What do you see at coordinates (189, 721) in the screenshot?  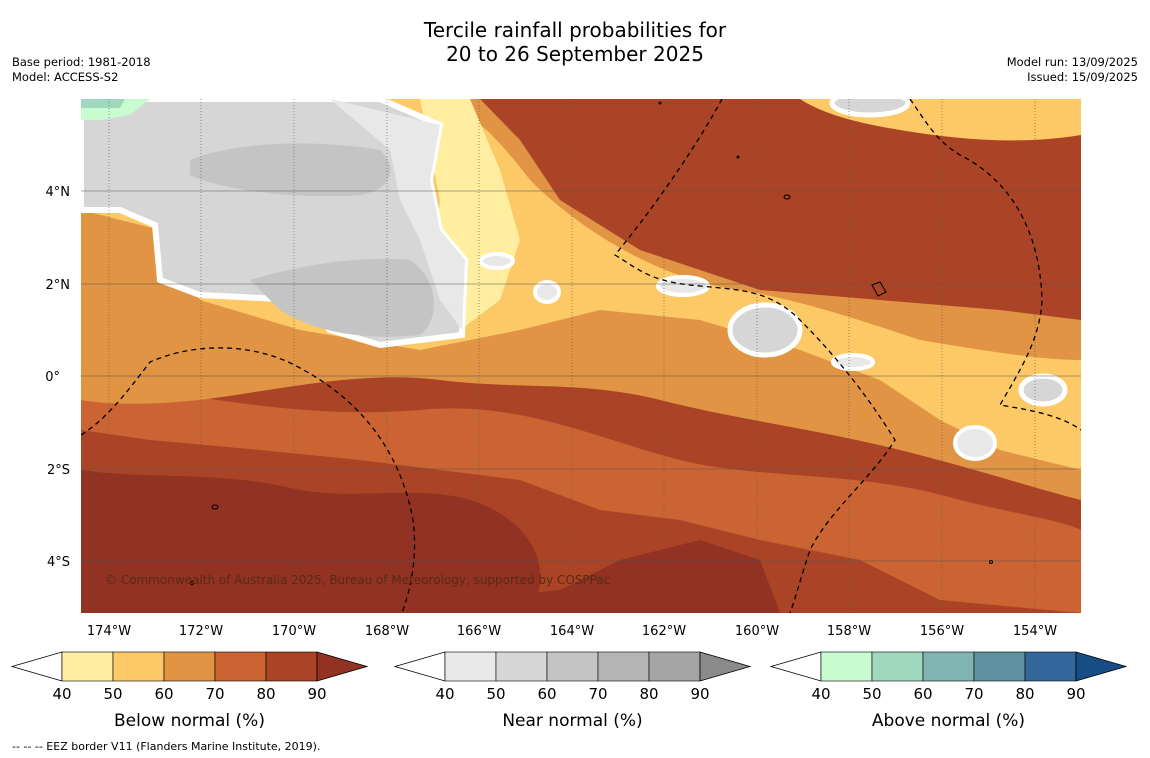 I see `colorbar-label: Below normal (%)` at bounding box center [189, 721].